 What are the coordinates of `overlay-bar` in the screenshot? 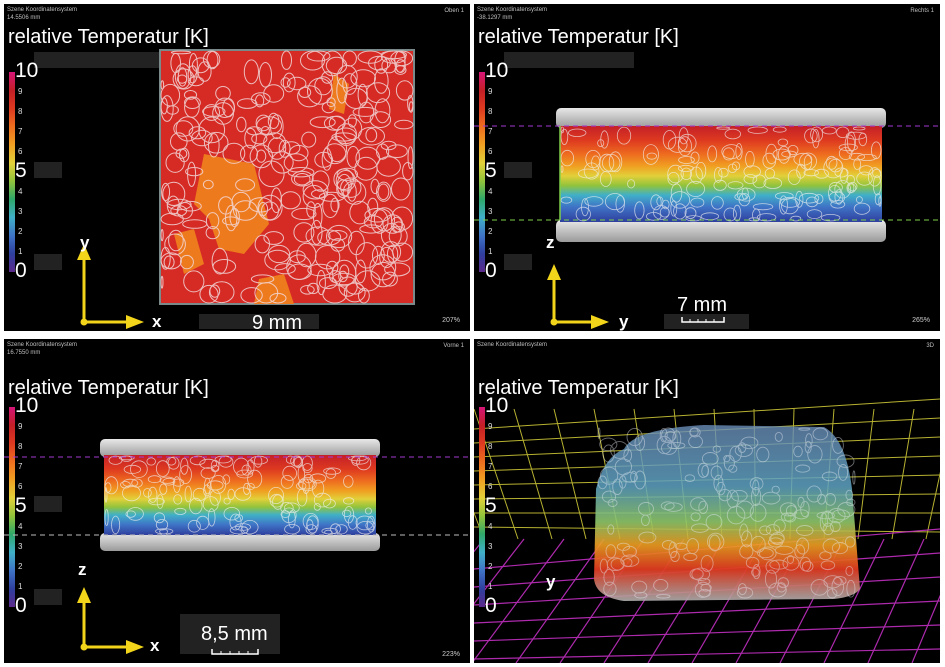 It's located at (518, 262).